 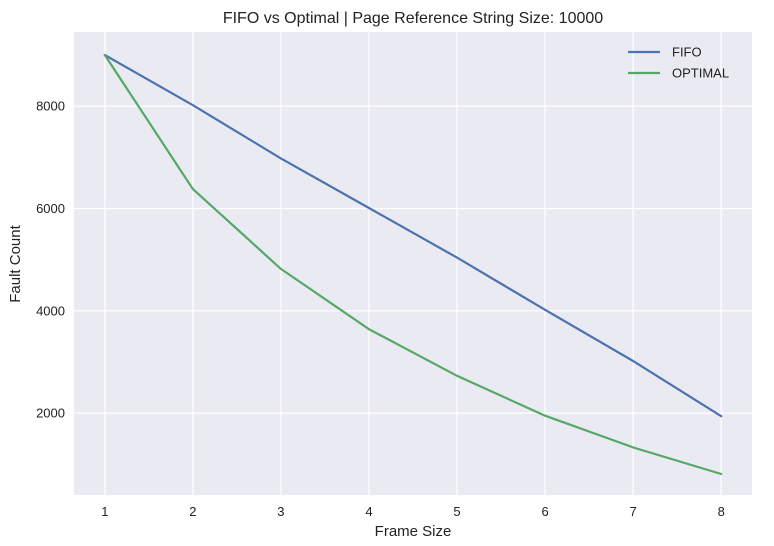 I want to click on y-tick-label: 6000, so click(x=50, y=208).